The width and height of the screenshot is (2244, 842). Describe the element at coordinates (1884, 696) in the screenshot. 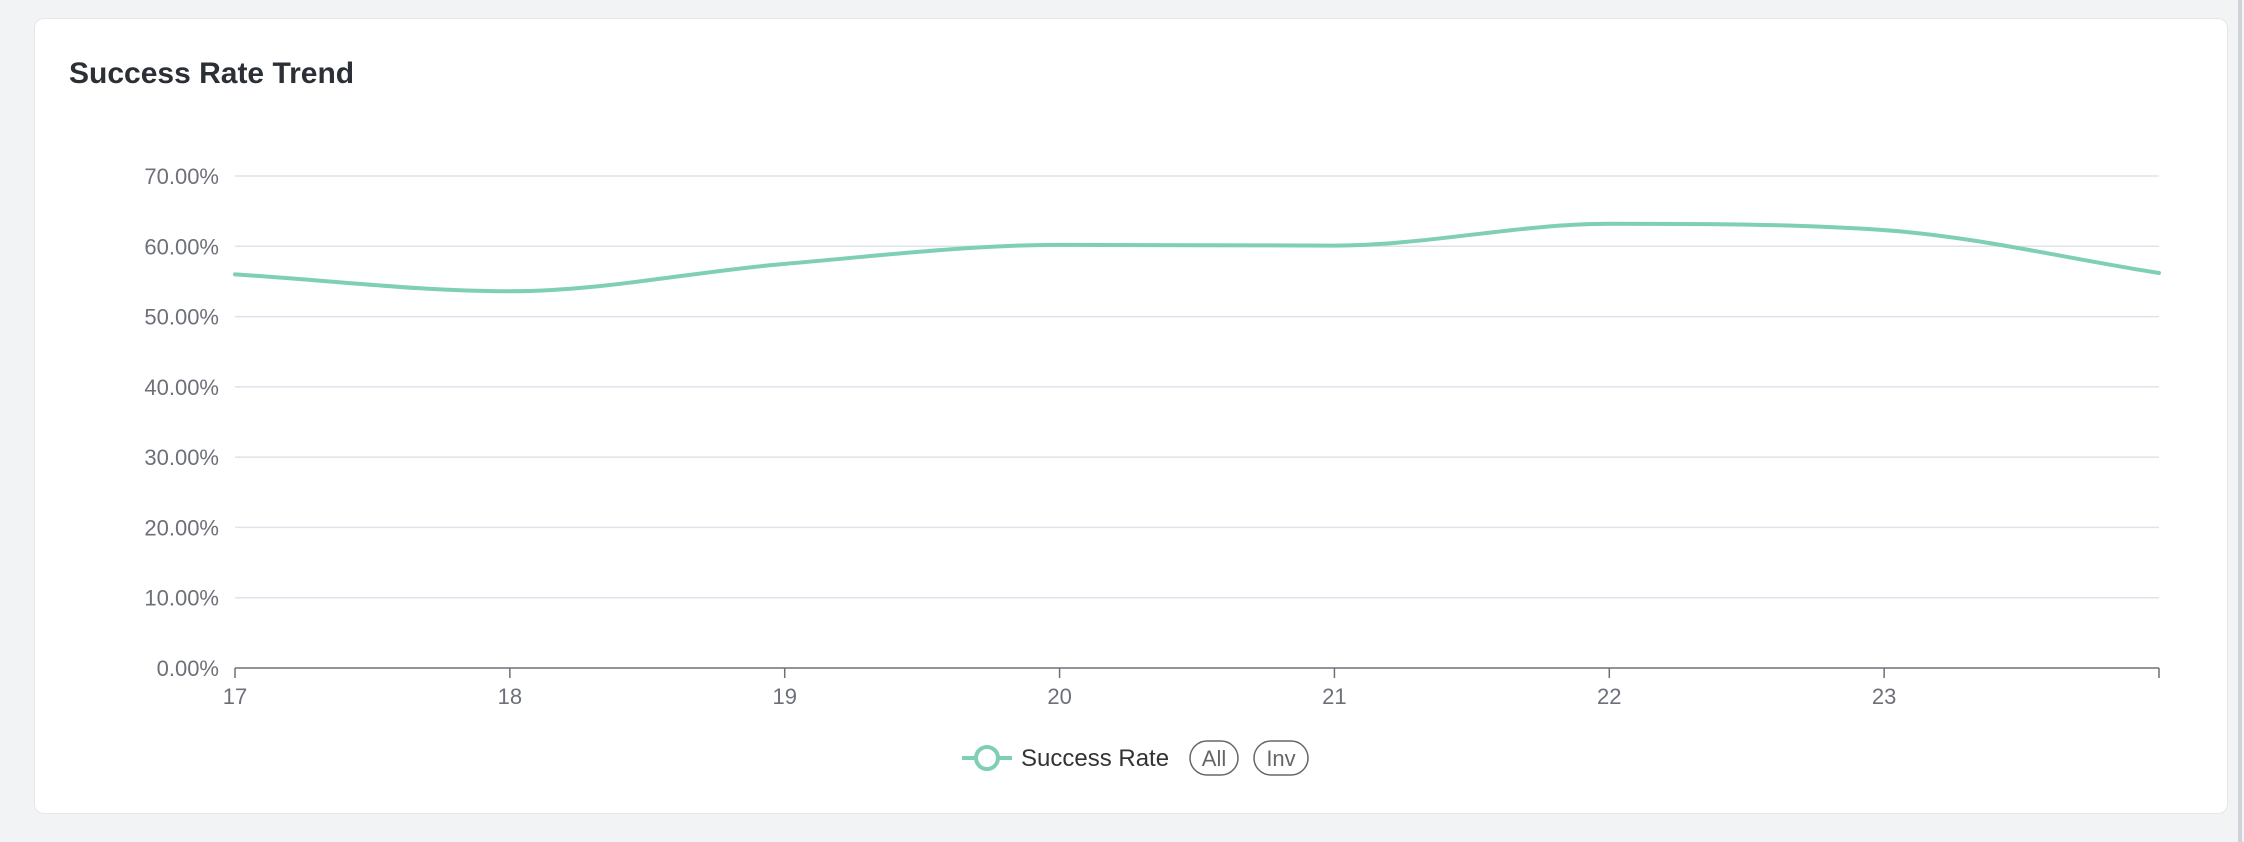

I see `x-tick-label: 23` at that location.